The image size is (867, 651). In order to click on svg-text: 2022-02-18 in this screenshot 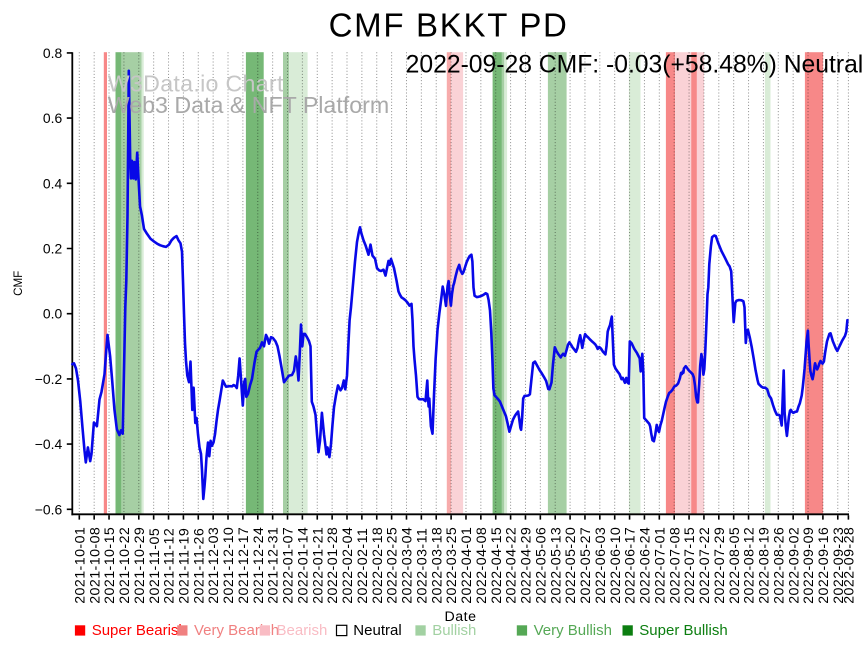, I will do `click(378, 565)`.